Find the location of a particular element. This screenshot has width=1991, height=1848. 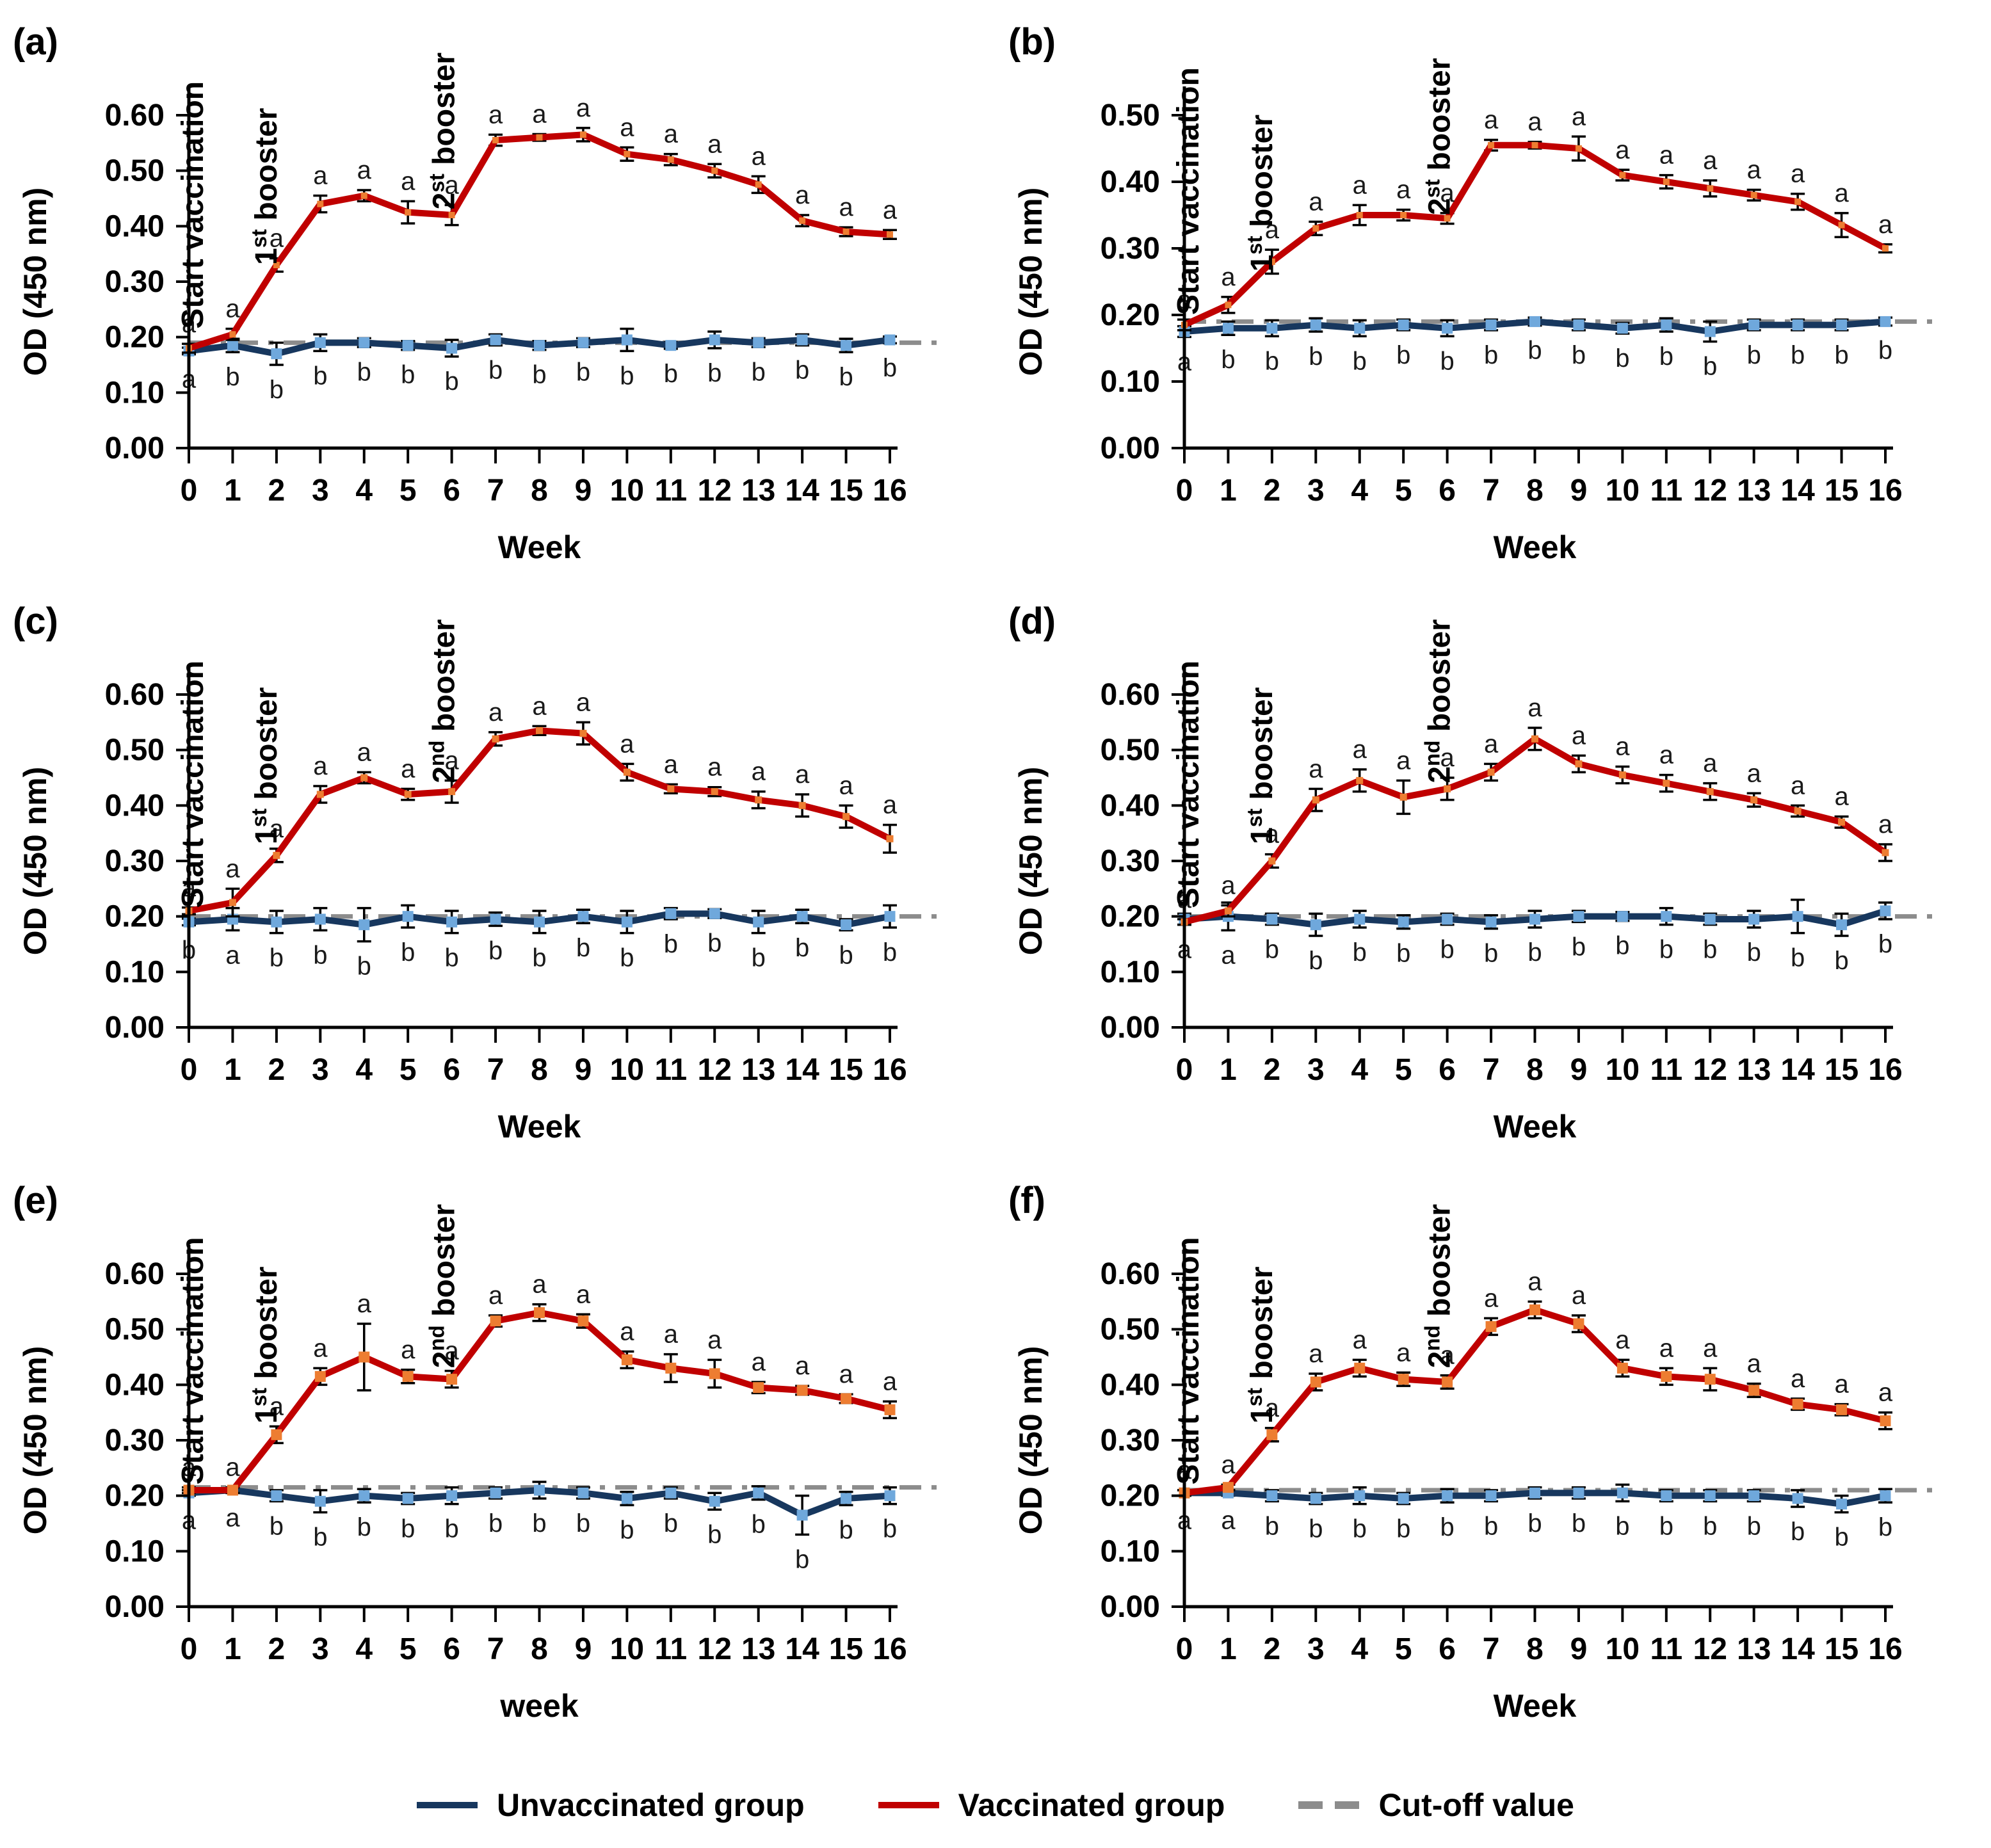

x-tick-label: 4 is located at coordinates (1360, 1070).